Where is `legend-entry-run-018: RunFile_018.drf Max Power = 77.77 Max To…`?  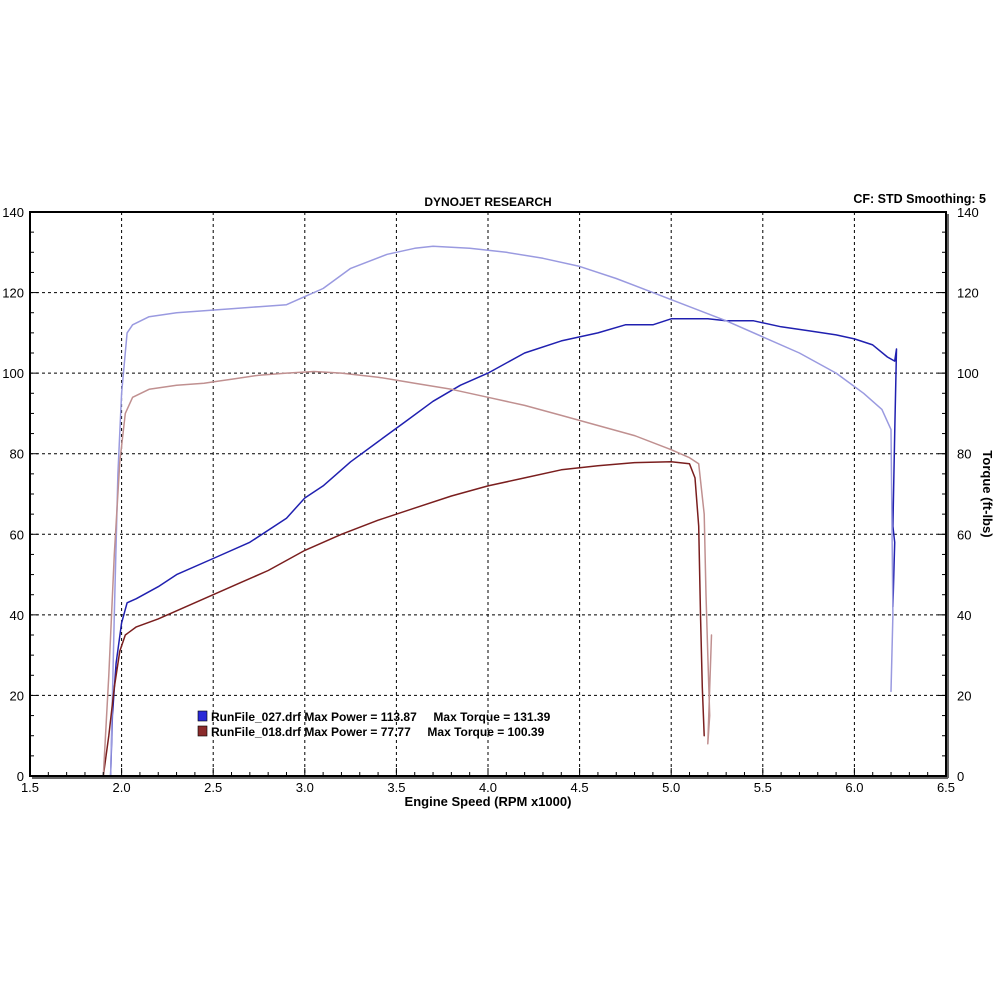
legend-entry-run-018: RunFile_018.drf Max Power = 77.77 Max To… is located at coordinates (378, 732).